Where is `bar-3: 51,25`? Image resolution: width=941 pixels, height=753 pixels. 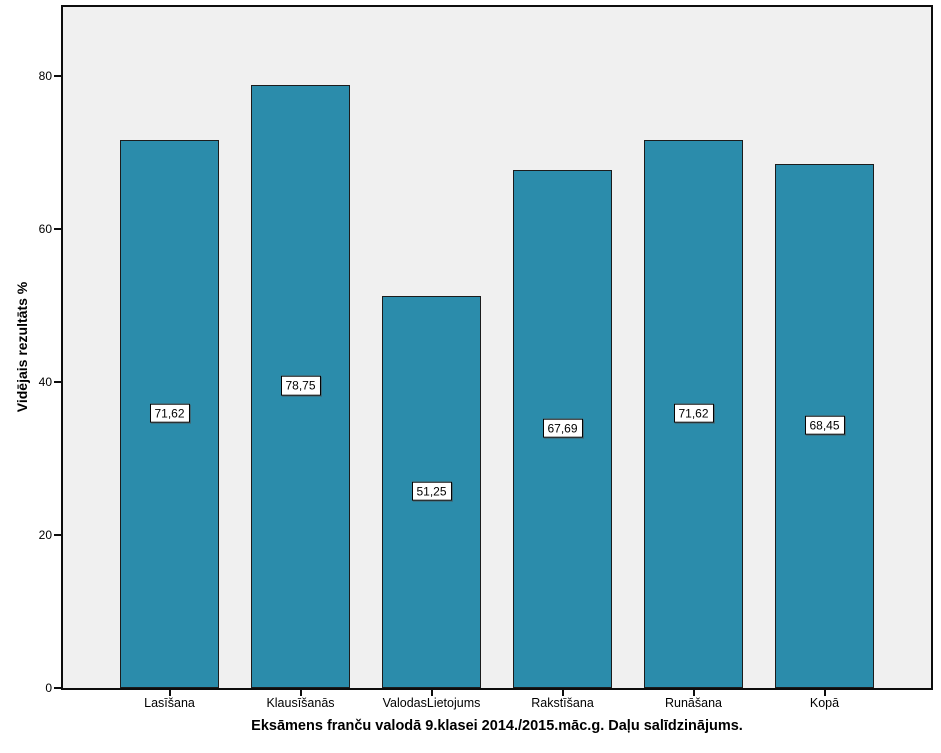 bar-3: 51,25 is located at coordinates (431, 492).